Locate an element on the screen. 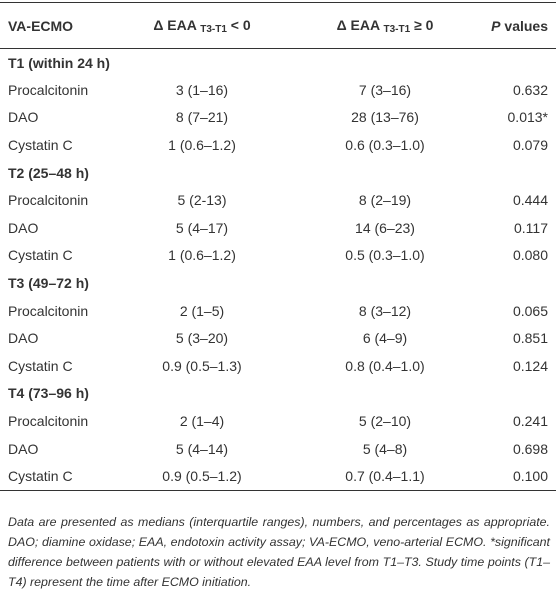 Image resolution: width=556 pixels, height=592 pixels. table-cell: 5 (4–8) is located at coordinates (385, 448).